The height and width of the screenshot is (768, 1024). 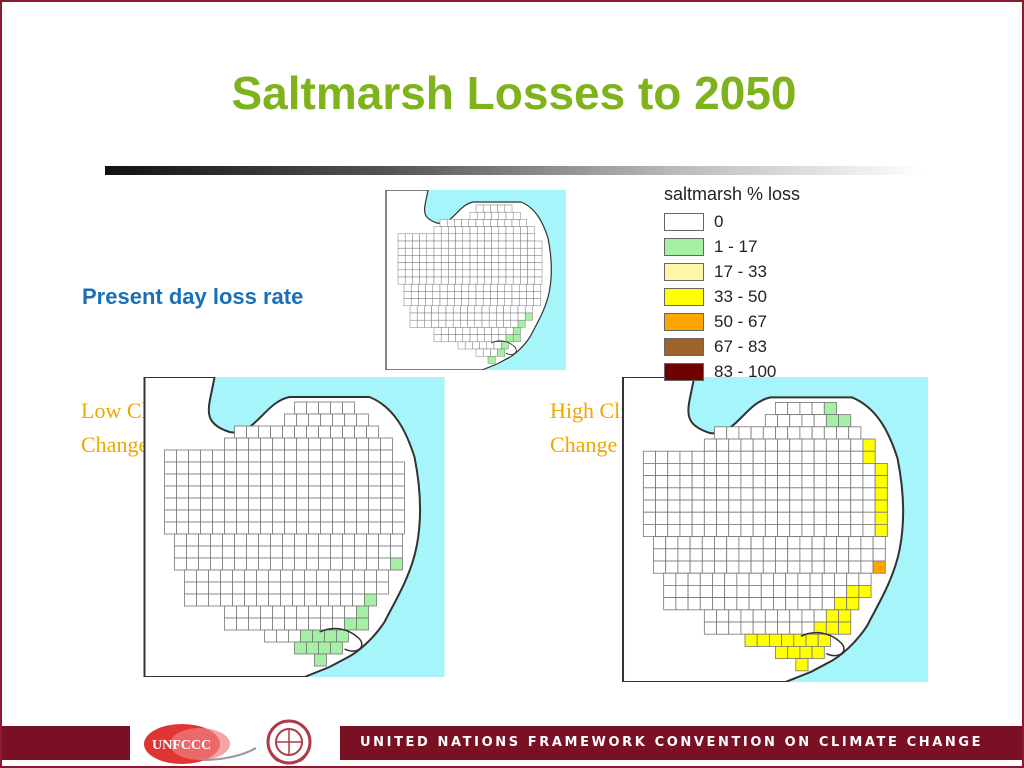 I want to click on legend-item: 83 - 100, so click(x=769, y=371).